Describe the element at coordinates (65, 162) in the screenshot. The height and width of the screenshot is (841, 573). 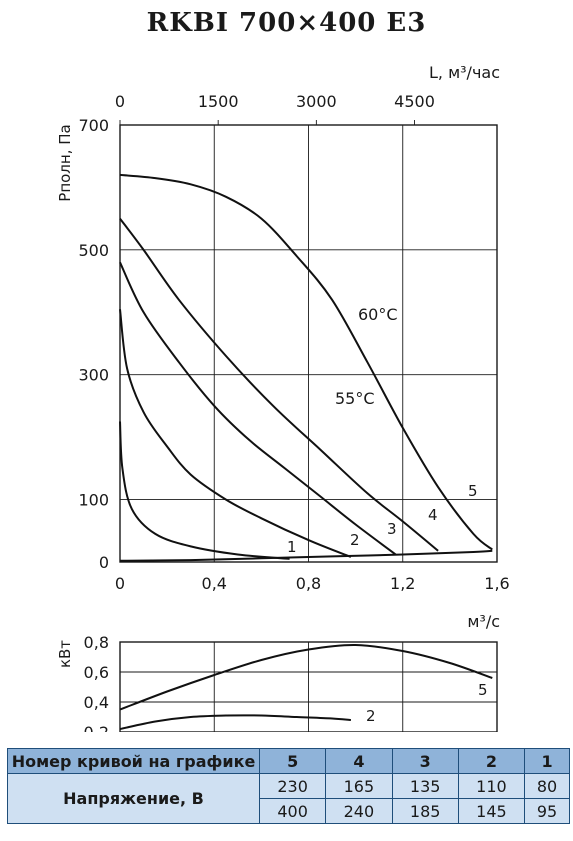
I see `y-axis-label: Pполн, Па` at that location.